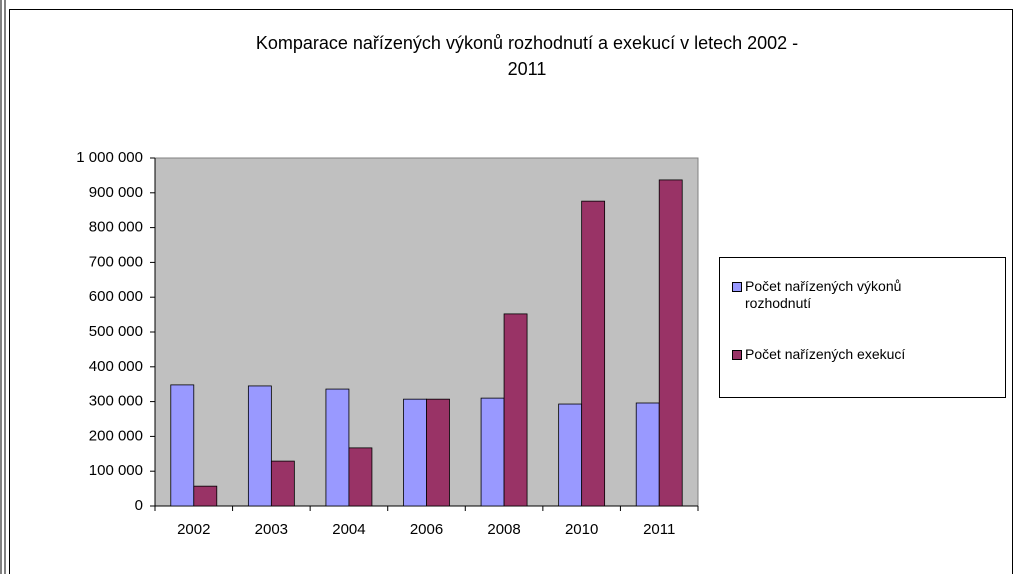  Describe the element at coordinates (116, 192) in the screenshot. I see `y-tick-label: 900 000` at that location.